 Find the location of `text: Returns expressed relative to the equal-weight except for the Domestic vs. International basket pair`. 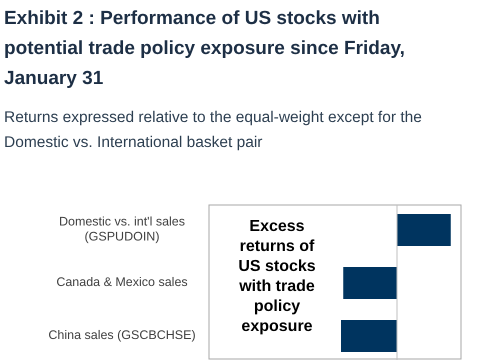

text: Returns expressed relative to the equal-weight except for the Domestic vs. International basket pair is located at coordinates (213, 130).